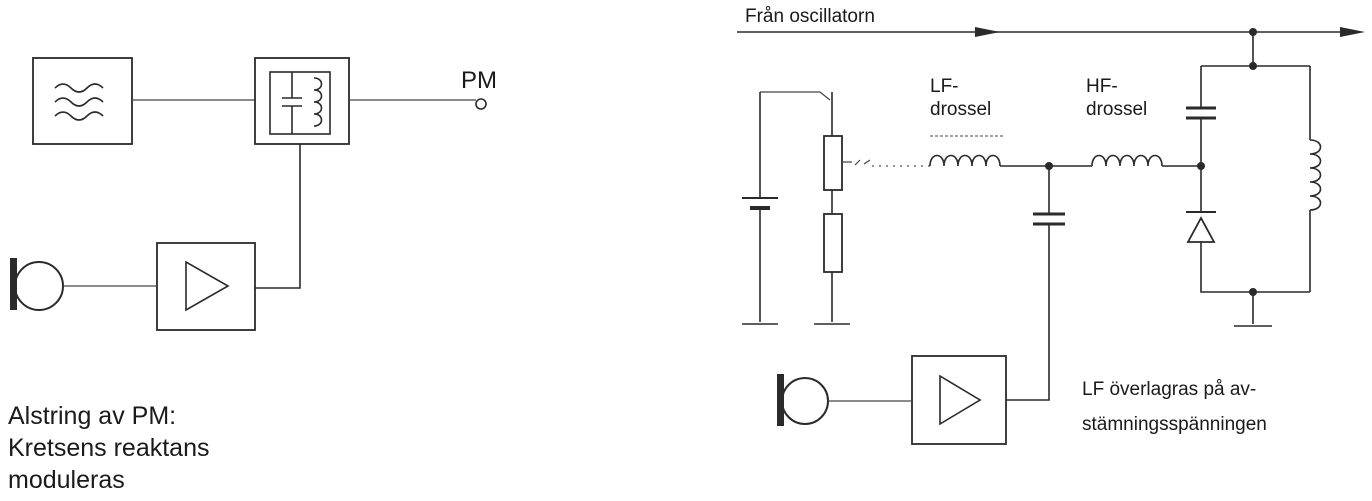  I want to click on battery-icon, so click(760, 203).